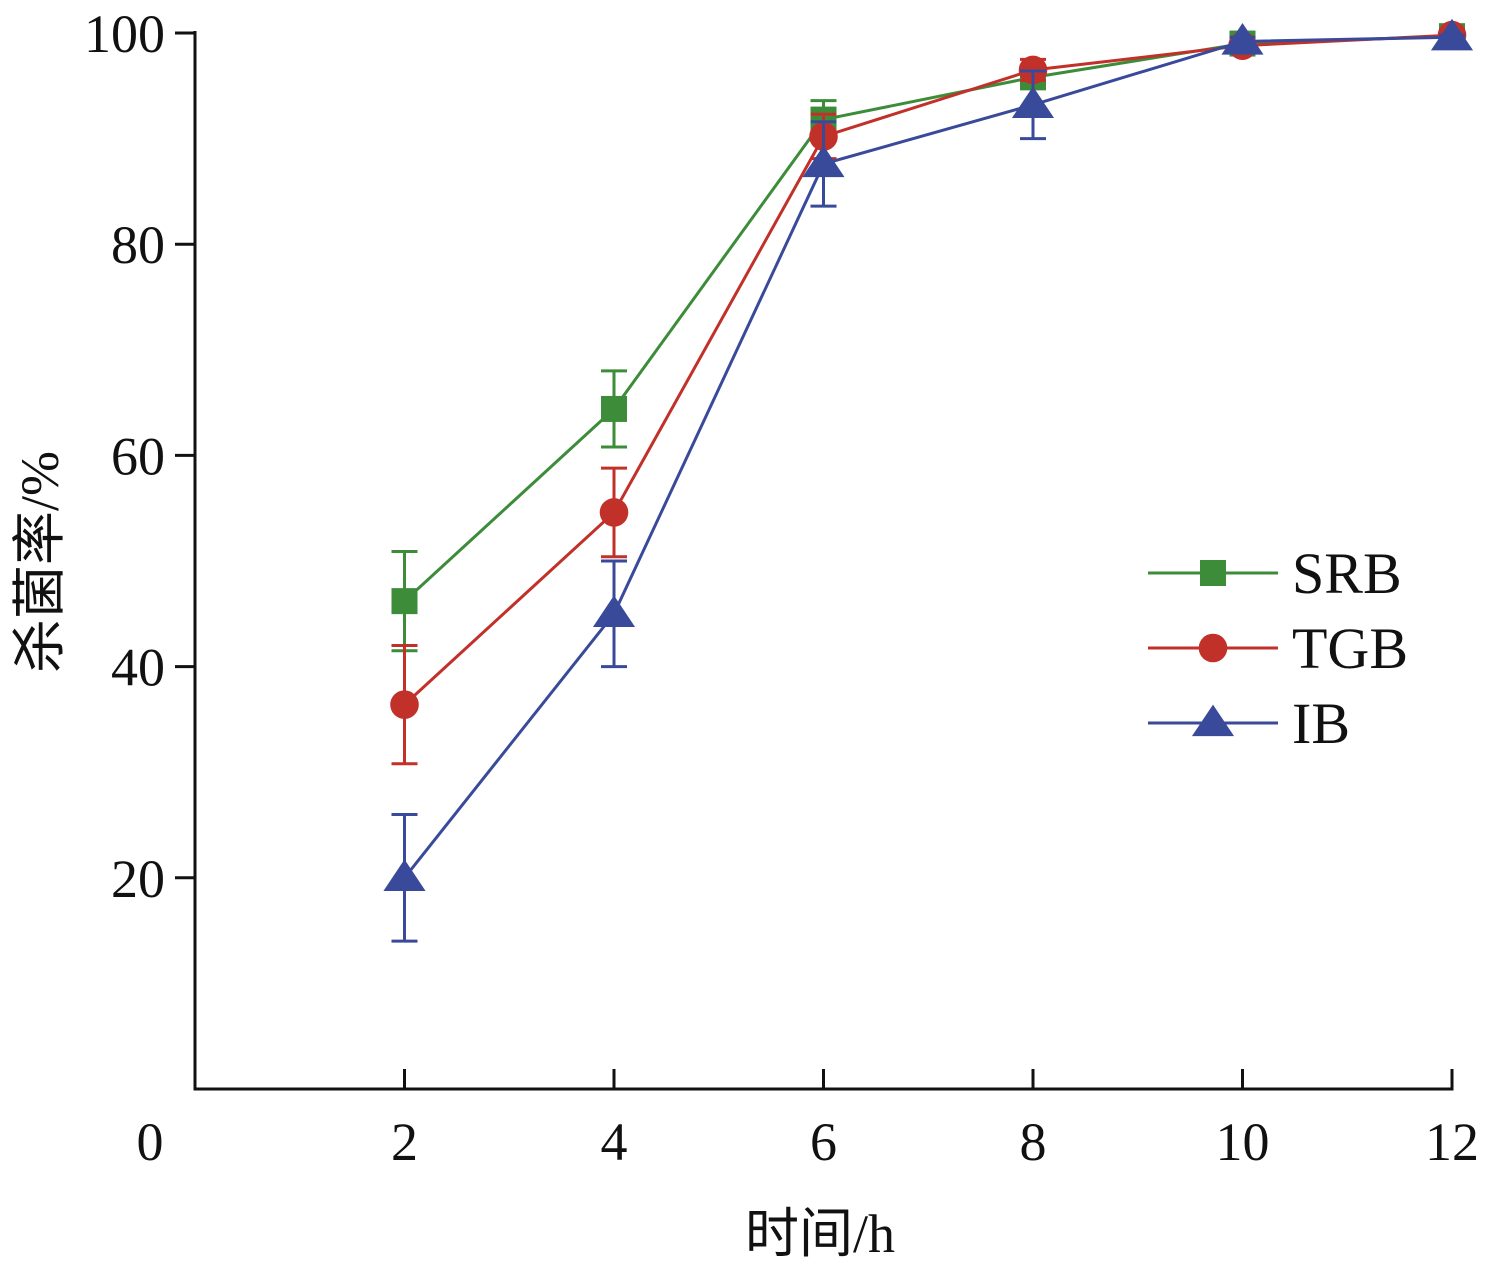 The image size is (1487, 1277). I want to click on y-tick-label: 20, so click(138, 879).